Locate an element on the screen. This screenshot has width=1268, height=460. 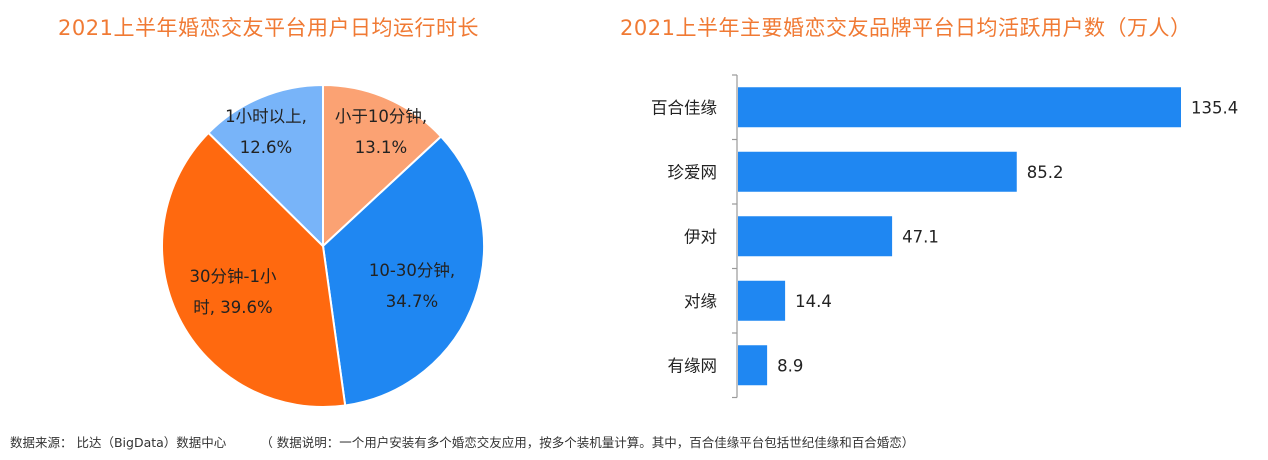
bar-value-label: 47.1 is located at coordinates (920, 236).